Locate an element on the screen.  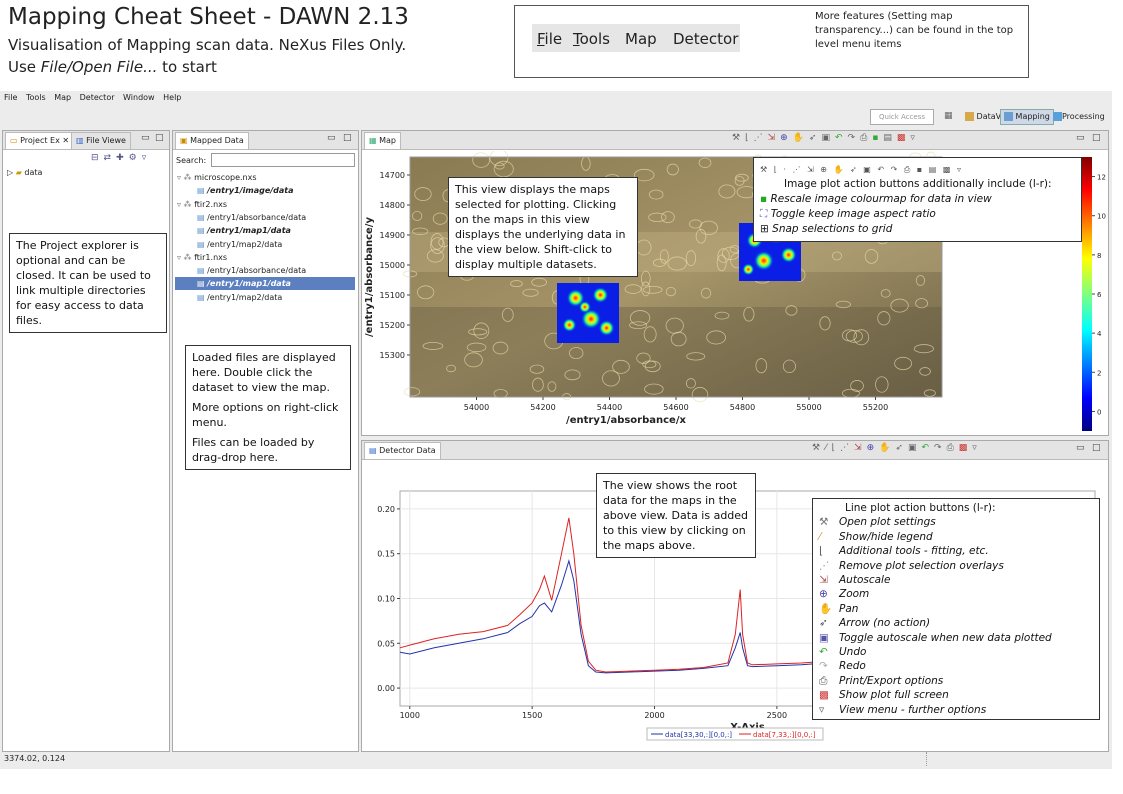
legend-icon: ⁄ is located at coordinates (828, 448).